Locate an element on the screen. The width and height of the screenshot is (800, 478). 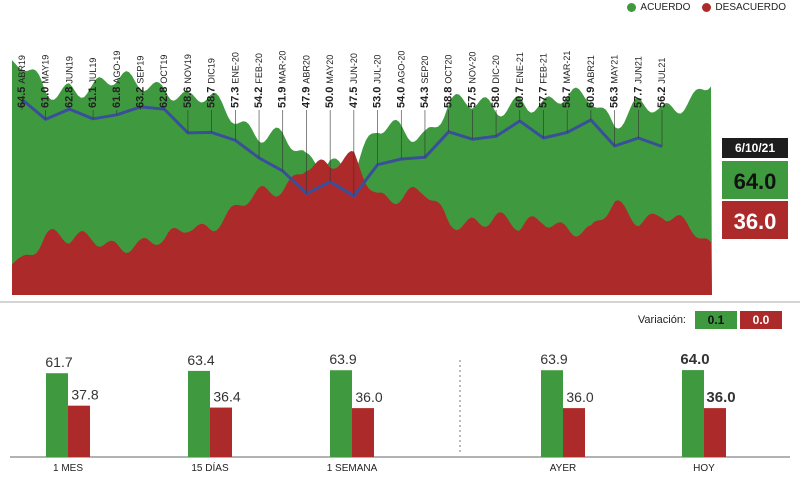
variation-disagree-box is located at coordinates (761, 320).